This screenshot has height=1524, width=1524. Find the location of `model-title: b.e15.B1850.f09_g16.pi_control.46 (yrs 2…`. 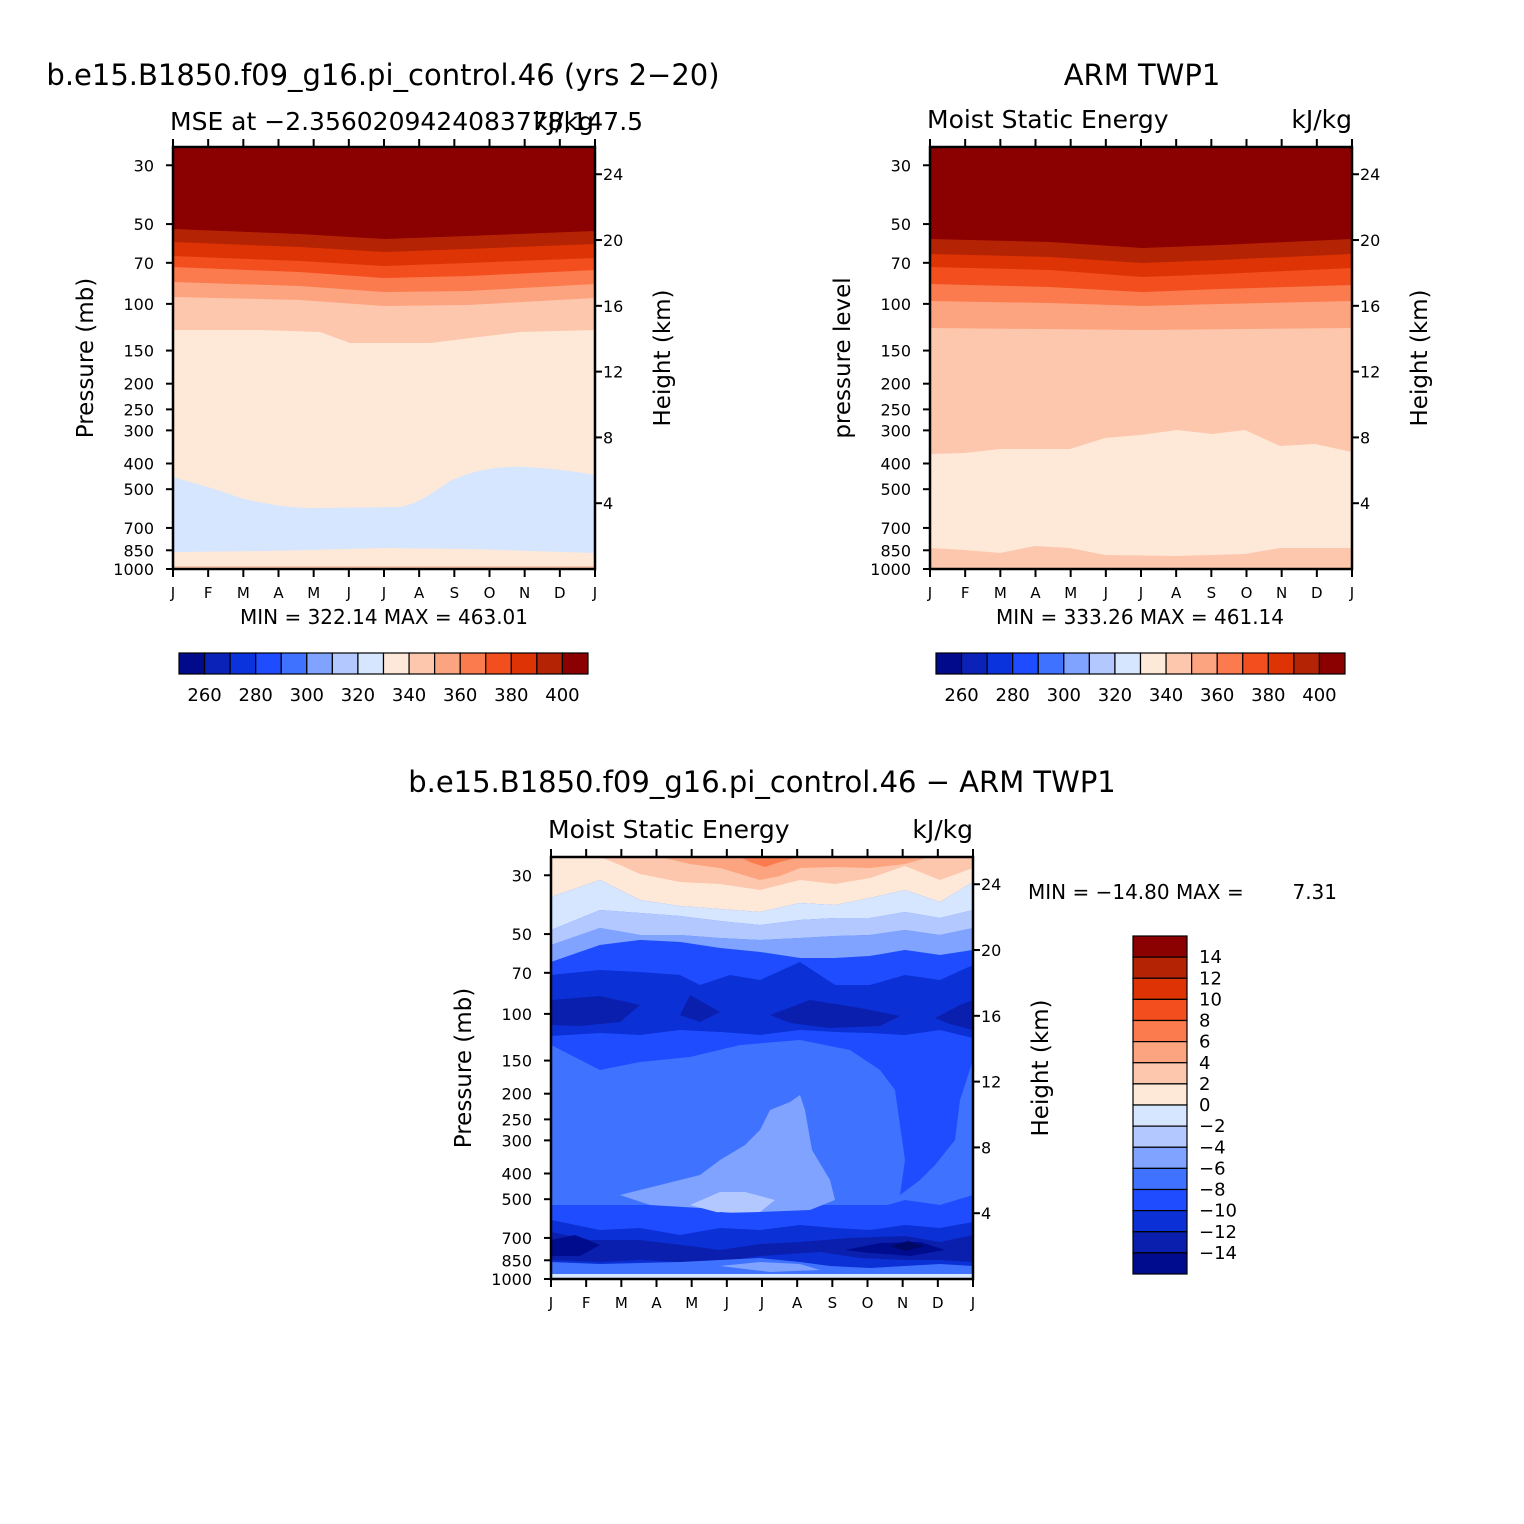

model-title: b.e15.B1850.f09_g16.pi_control.46 (yrs 2… is located at coordinates (382, 75).